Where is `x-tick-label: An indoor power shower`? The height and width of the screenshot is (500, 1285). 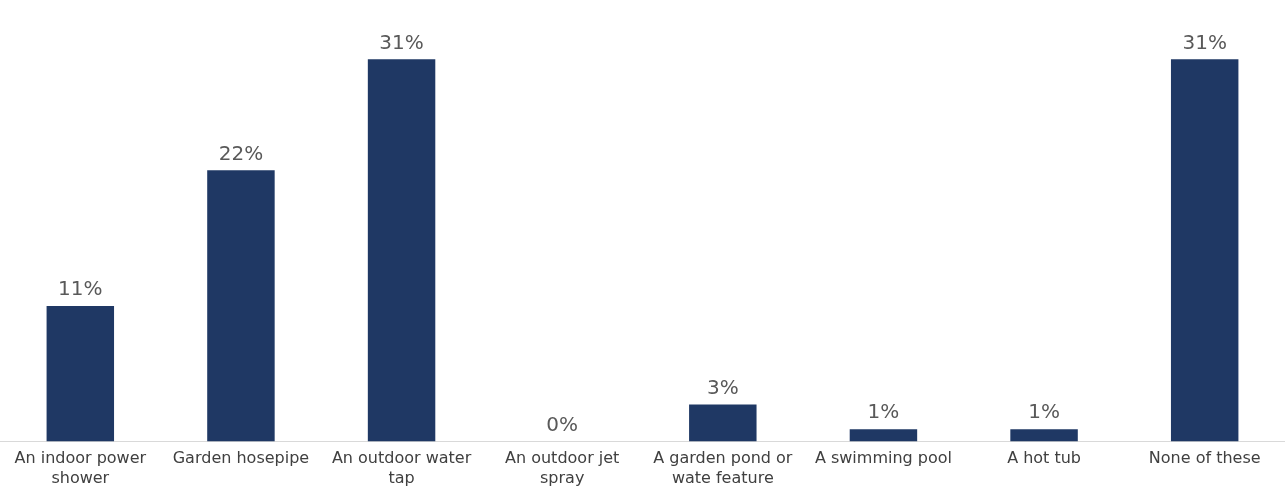 x-tick-label: An indoor power shower is located at coordinates (80, 467).